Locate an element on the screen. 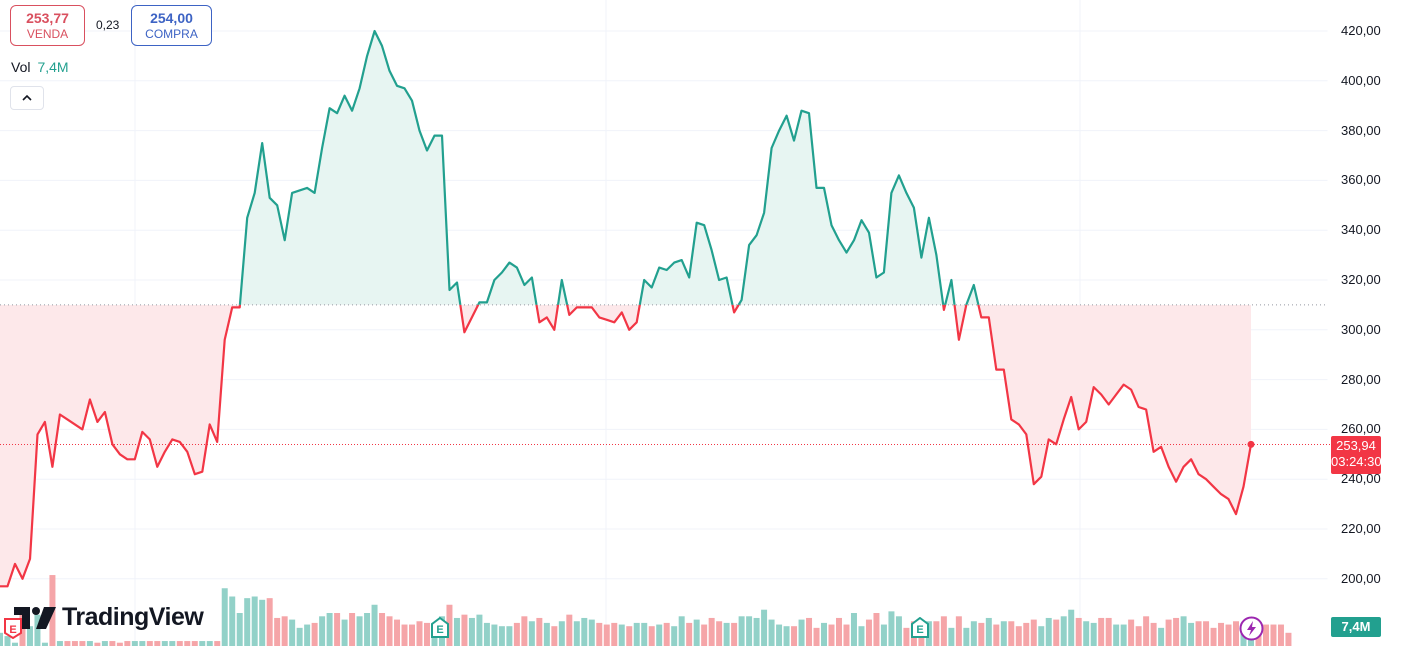 The image size is (1413, 646). axis-tick-label: 200,00 is located at coordinates (1361, 578).